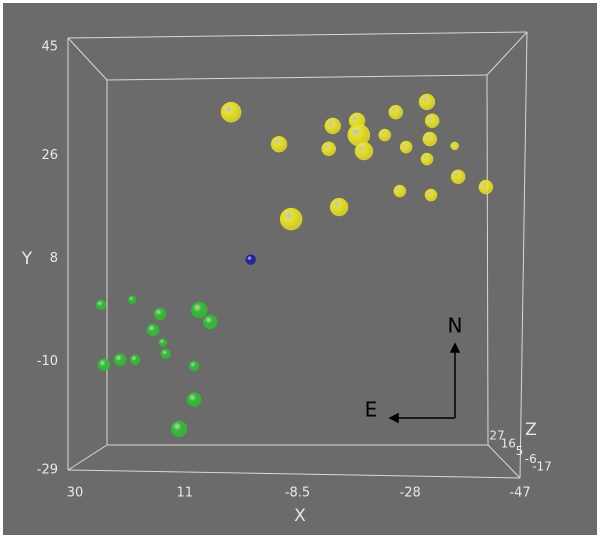 The image size is (600, 538). I want to click on z-tick-label: -17, so click(542, 467).